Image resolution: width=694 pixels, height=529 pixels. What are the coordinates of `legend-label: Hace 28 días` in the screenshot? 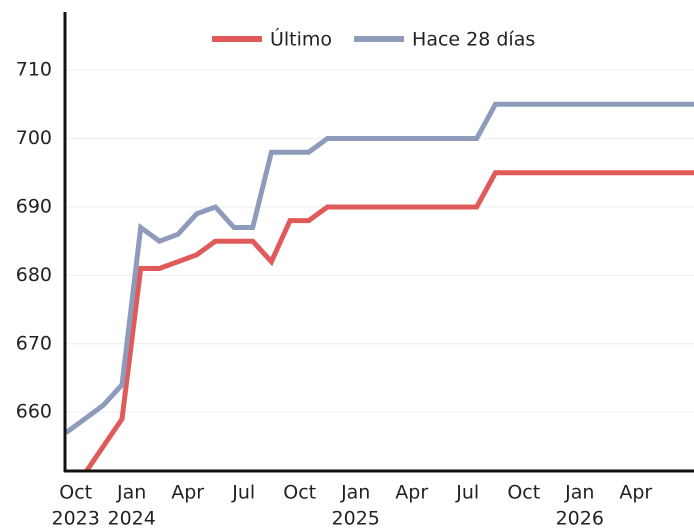 It's located at (473, 40).